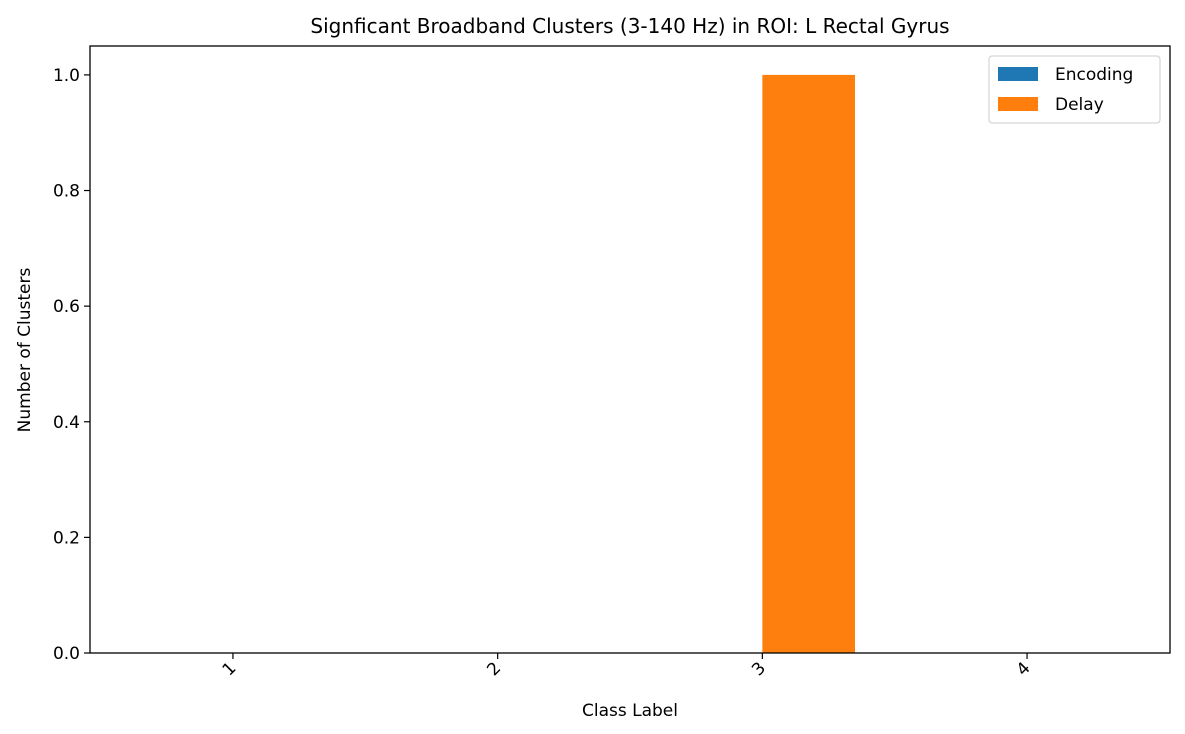 This screenshot has height=734, width=1185. What do you see at coordinates (25, 350) in the screenshot?
I see `y-axis-label: Number of Clusters` at bounding box center [25, 350].